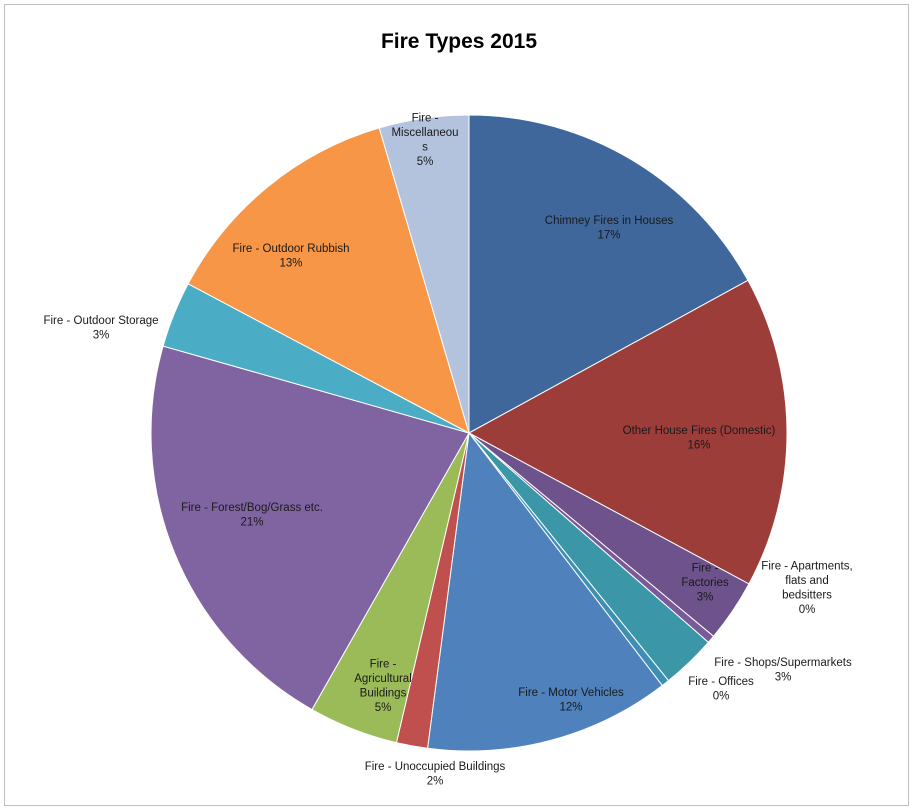  Describe the element at coordinates (435, 774) in the screenshot. I see `slice-label: Fire - Unoccupied Buildings 2%` at that location.